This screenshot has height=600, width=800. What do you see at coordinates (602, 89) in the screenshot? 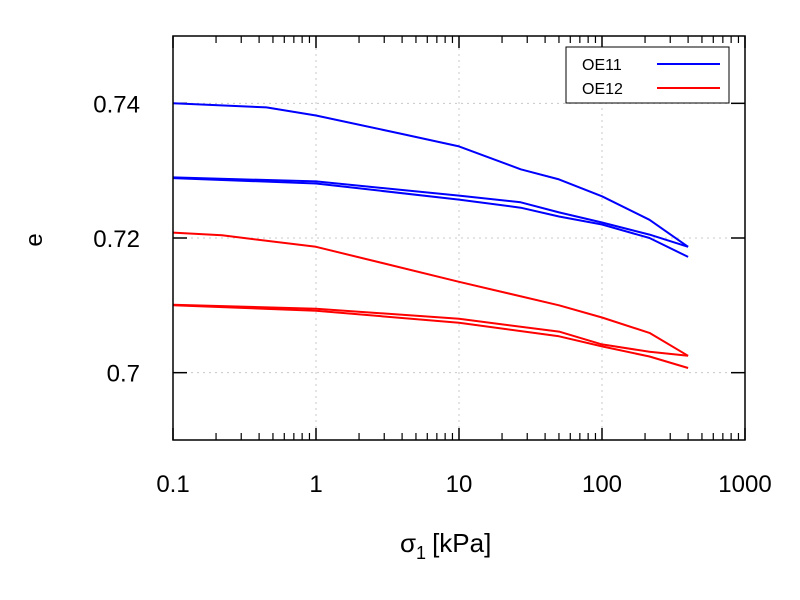
I see `legend-label-oe12: OE12` at bounding box center [602, 89].